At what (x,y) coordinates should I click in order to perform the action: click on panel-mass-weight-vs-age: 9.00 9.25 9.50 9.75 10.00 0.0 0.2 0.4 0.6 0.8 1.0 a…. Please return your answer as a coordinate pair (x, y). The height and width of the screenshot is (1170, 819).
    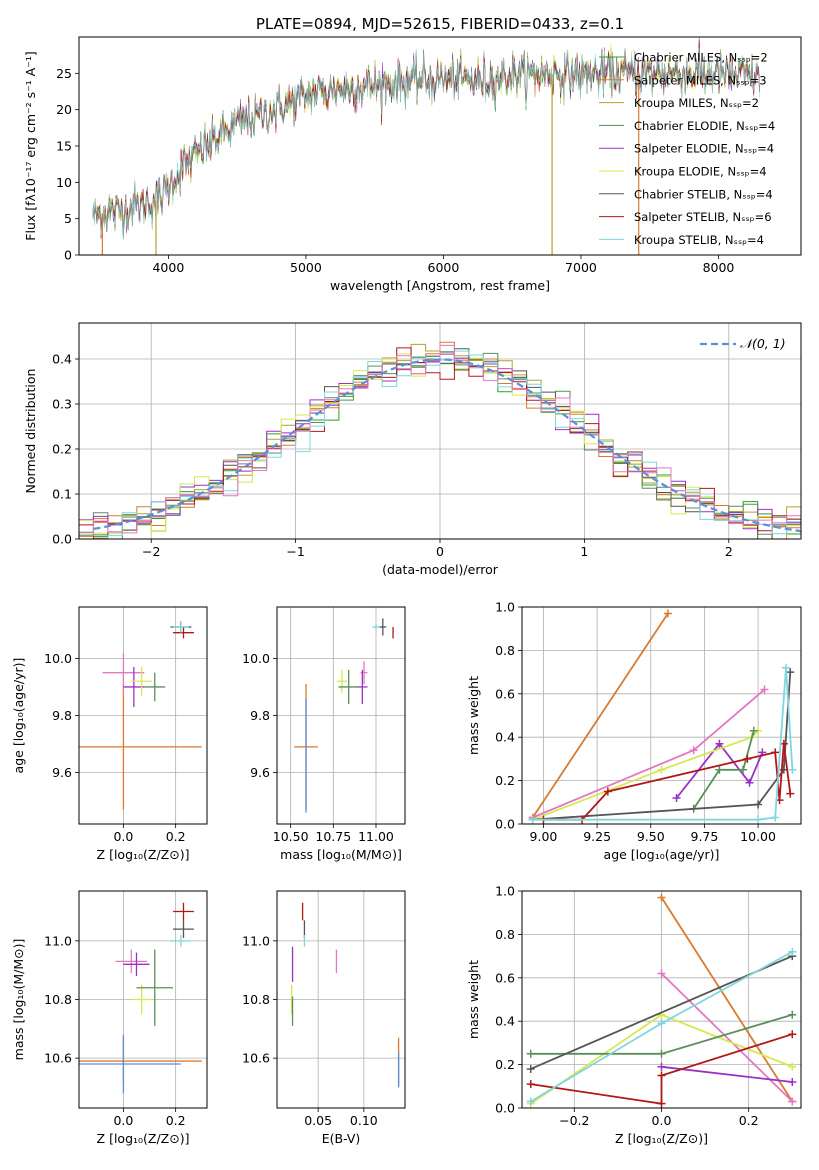
    Looking at the image, I should click on (634, 731).